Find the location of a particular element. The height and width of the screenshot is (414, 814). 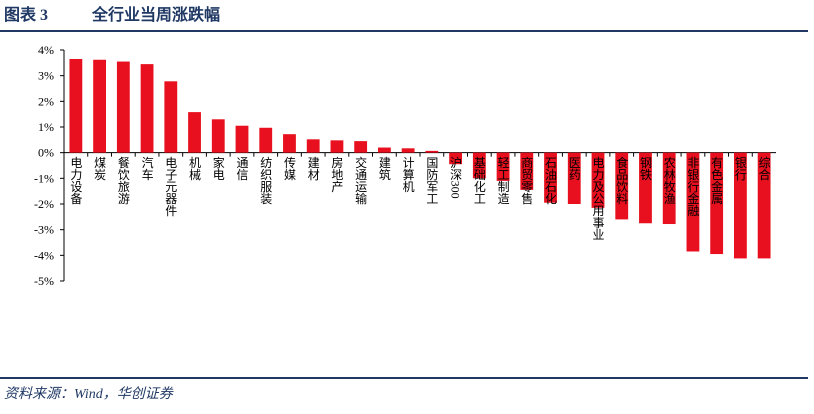

x-tick-label: 电力设备 is located at coordinates (76, 180).